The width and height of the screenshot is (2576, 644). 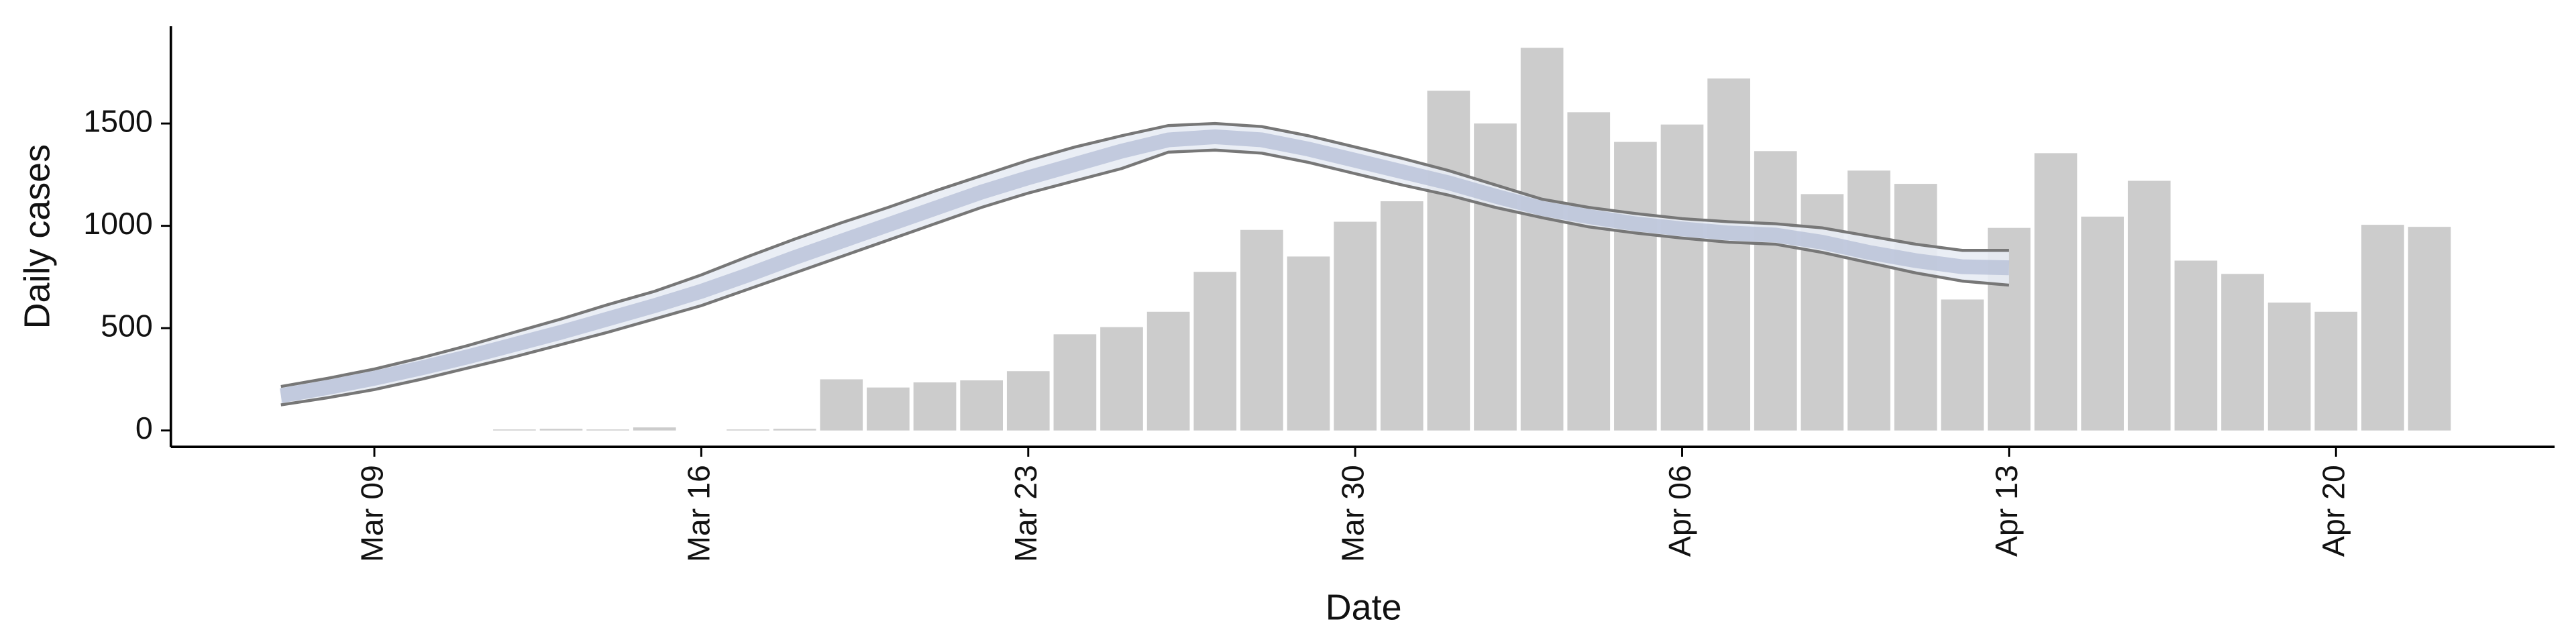 What do you see at coordinates (1364, 607) in the screenshot?
I see `x-axis-title: Date` at bounding box center [1364, 607].